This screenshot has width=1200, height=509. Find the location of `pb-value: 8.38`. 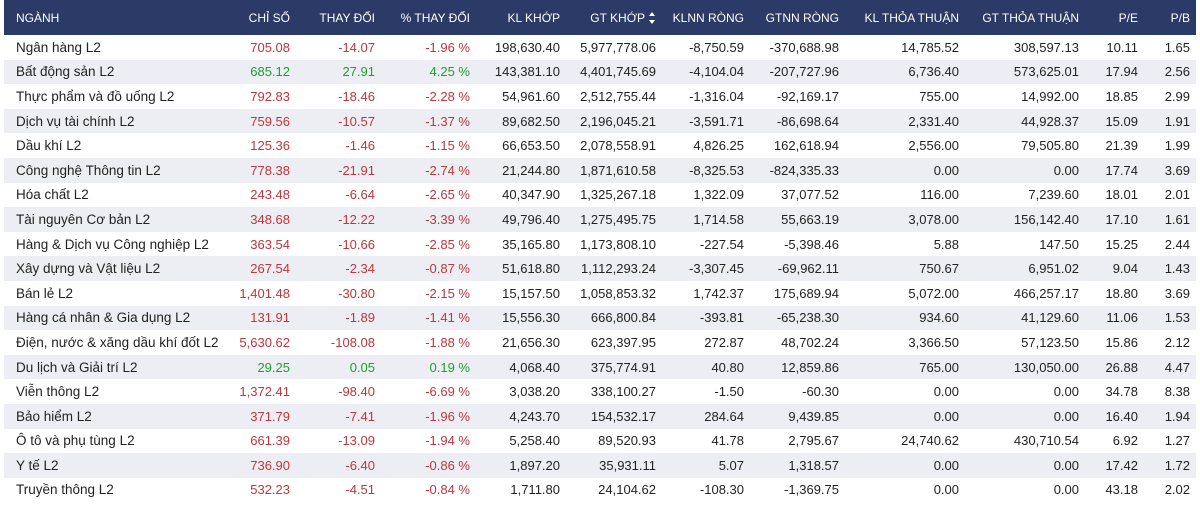

pb-value: 8.38 is located at coordinates (1177, 392).